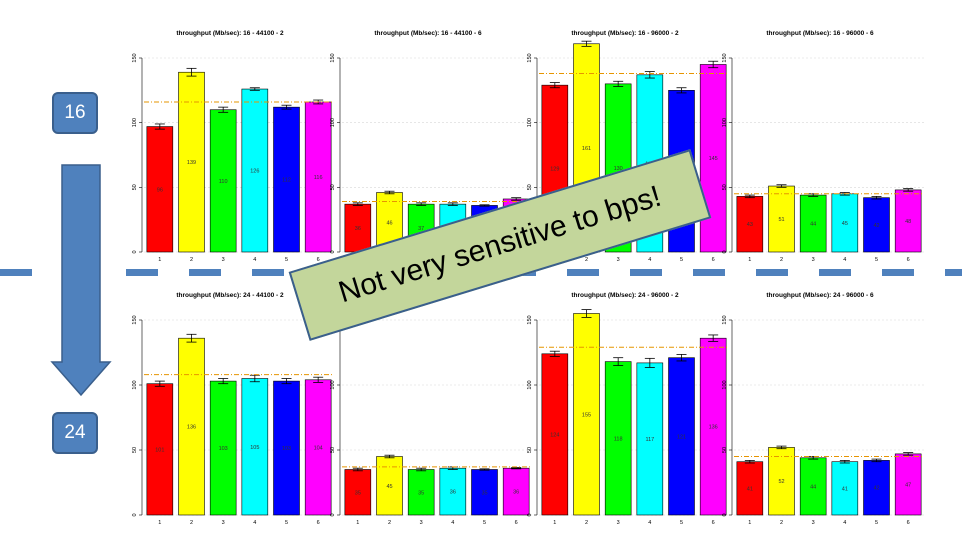 The width and height of the screenshot is (962, 538). What do you see at coordinates (908, 222) in the screenshot?
I see `data-label: 48` at bounding box center [908, 222].